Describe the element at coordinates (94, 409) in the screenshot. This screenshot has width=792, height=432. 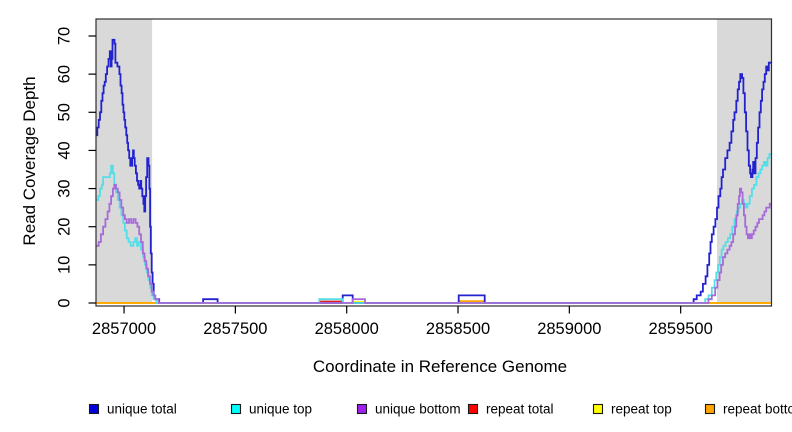
I see `legend-swatch-unique-total` at that location.